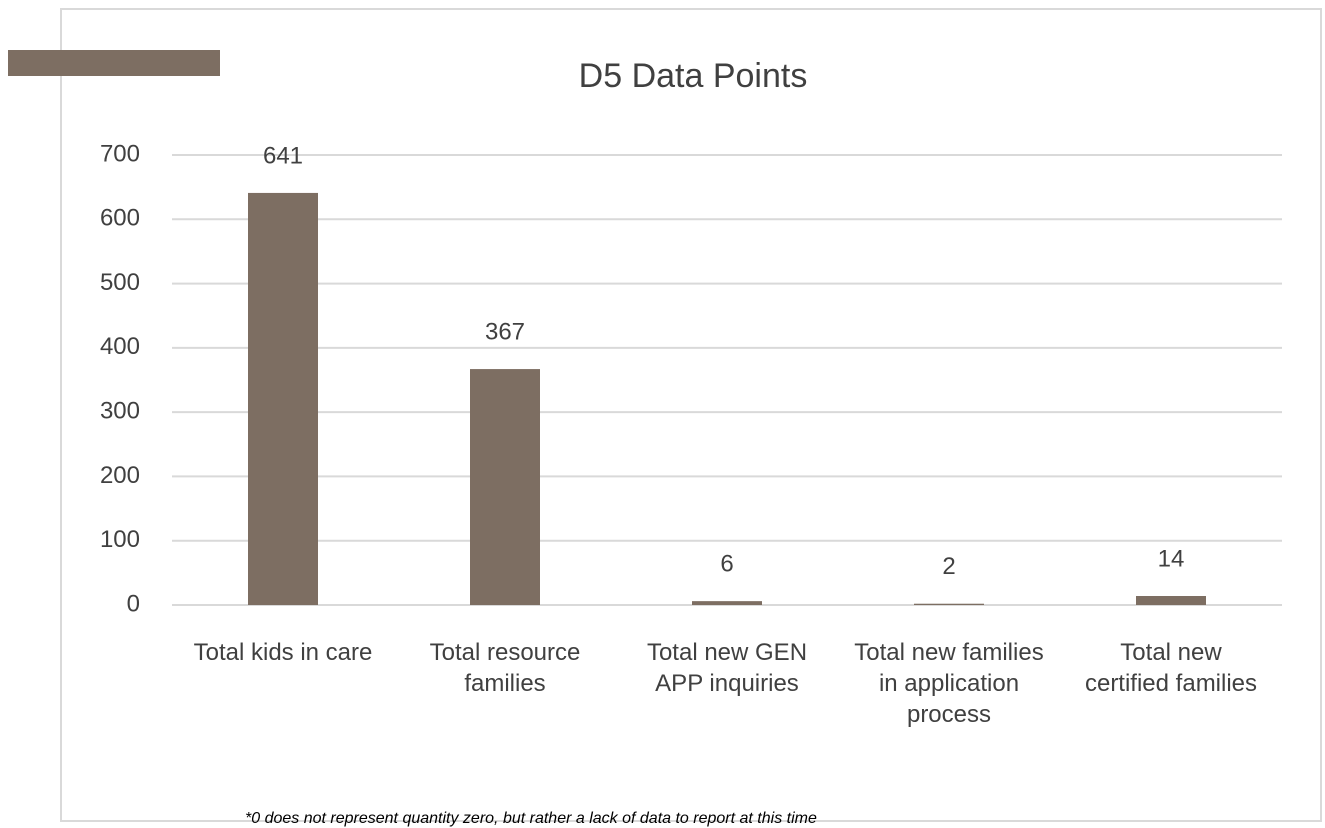 This screenshot has height=828, width=1325. What do you see at coordinates (120, 346) in the screenshot?
I see `y-tick-label: 400` at bounding box center [120, 346].